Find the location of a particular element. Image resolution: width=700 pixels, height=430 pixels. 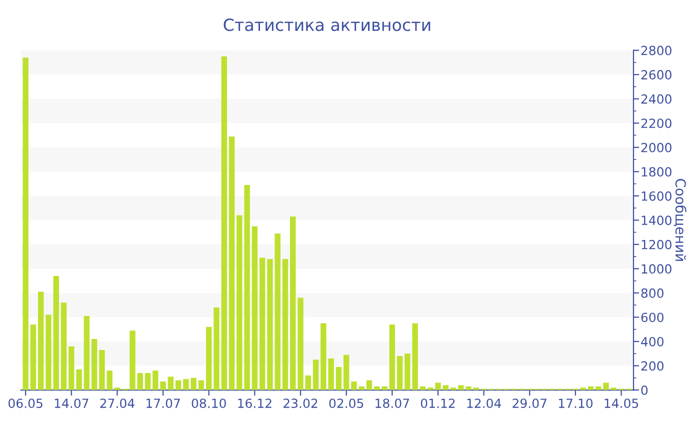

y-tick-label: 1600 is located at coordinates (657, 196).